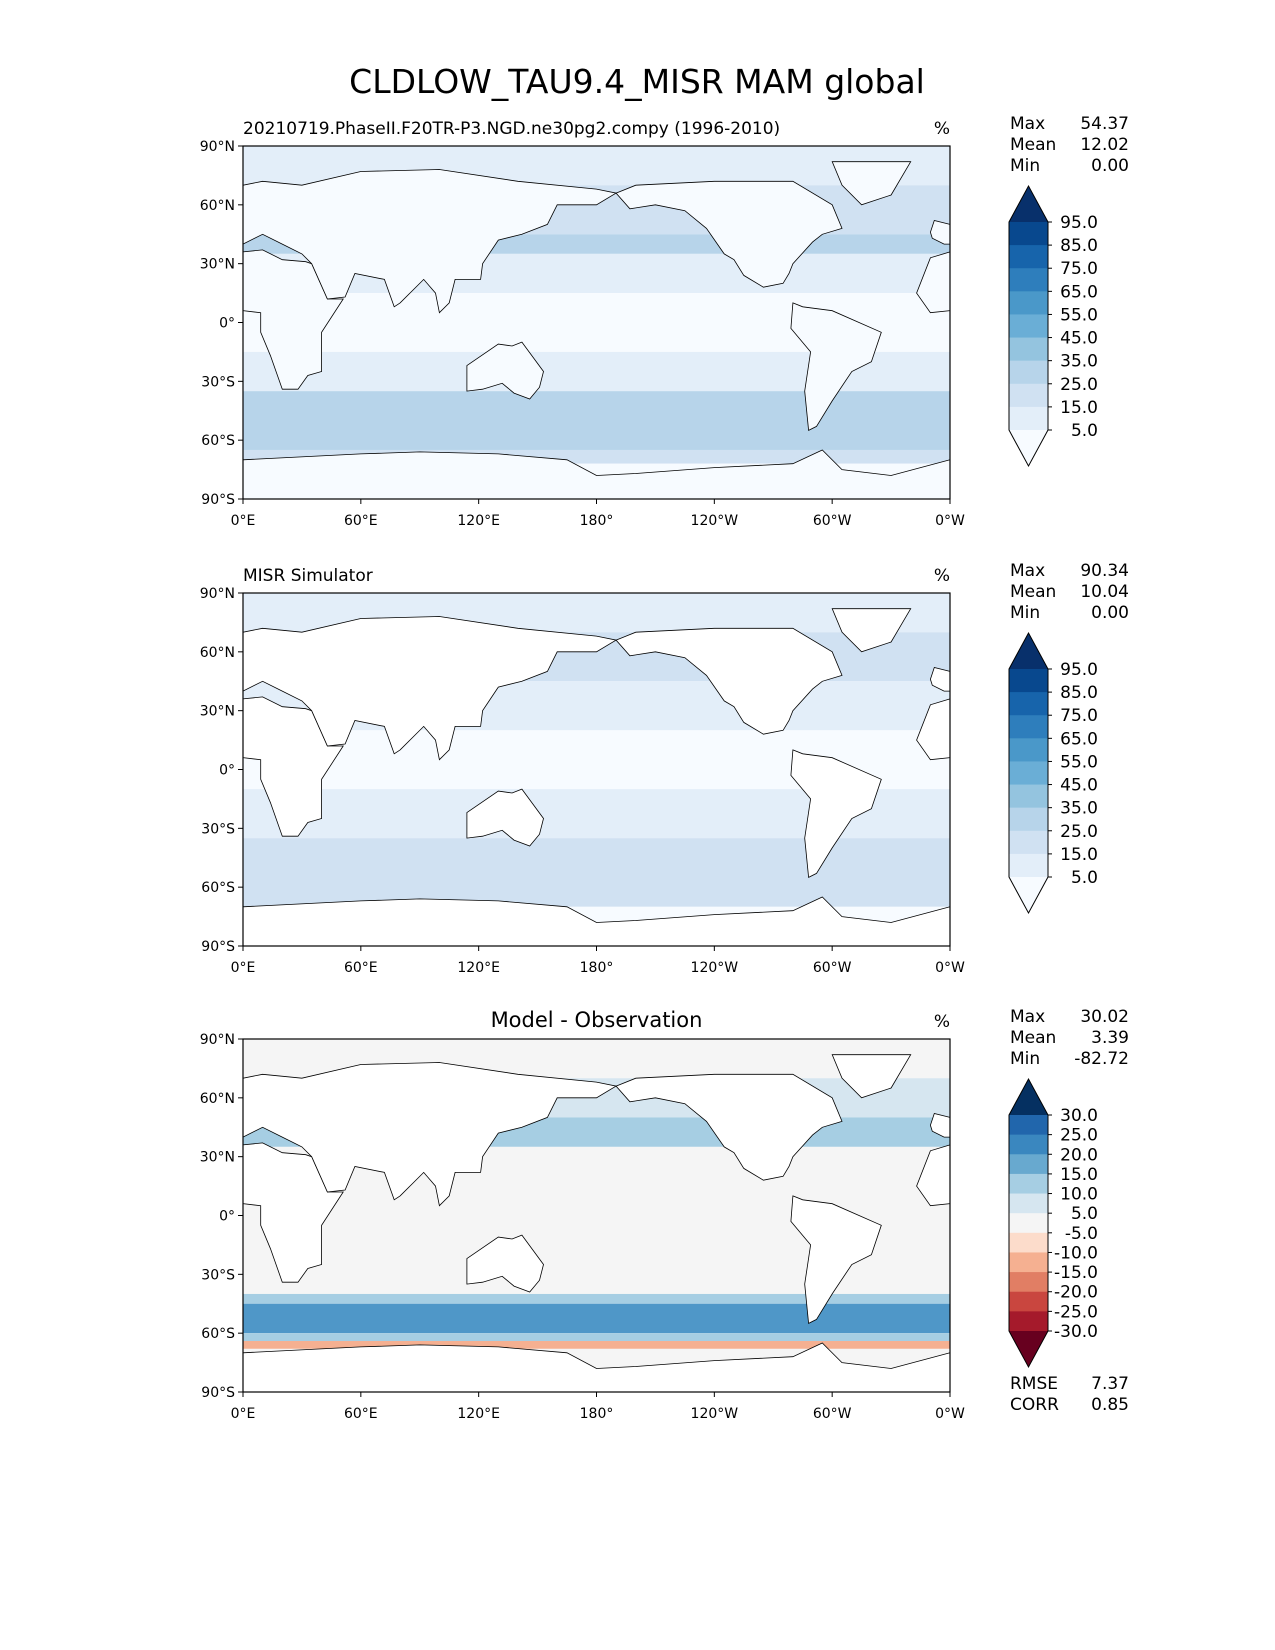  Describe the element at coordinates (597, 521) in the screenshot. I see `x-tick-label: 180°` at that location.